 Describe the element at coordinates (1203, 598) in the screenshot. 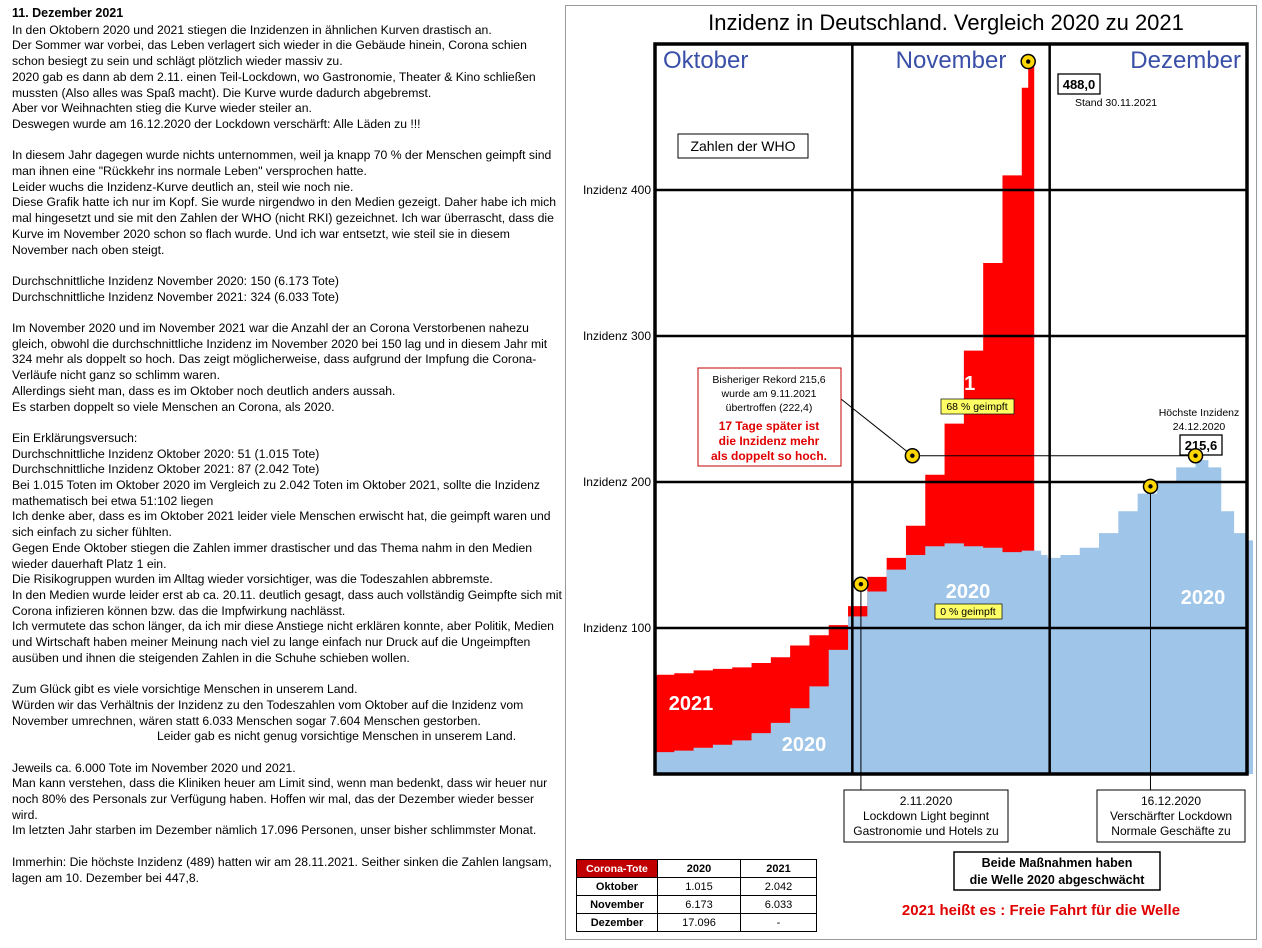

I see `area-label-2020-dec: 2020` at that location.